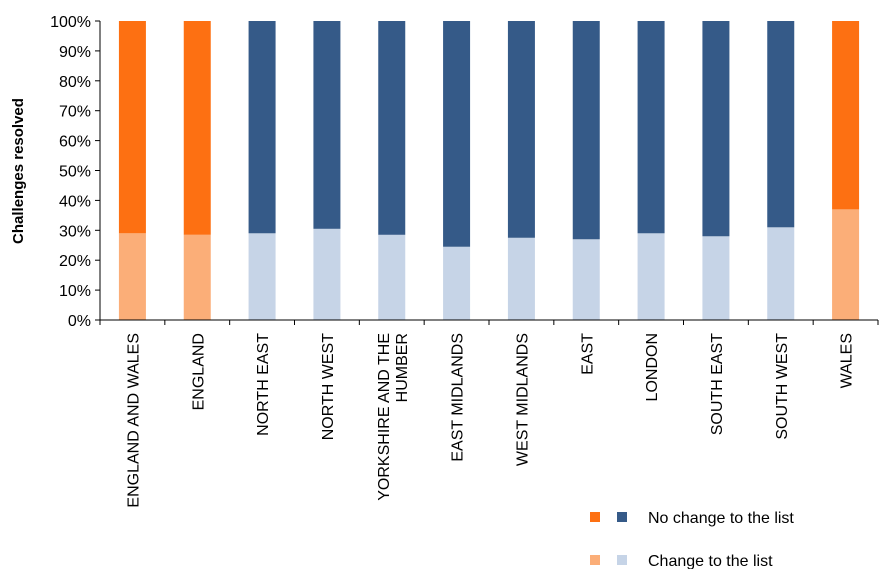 This screenshot has height=569, width=881. What do you see at coordinates (75, 52) in the screenshot?
I see `y-tick-label-9: 90%` at bounding box center [75, 52].